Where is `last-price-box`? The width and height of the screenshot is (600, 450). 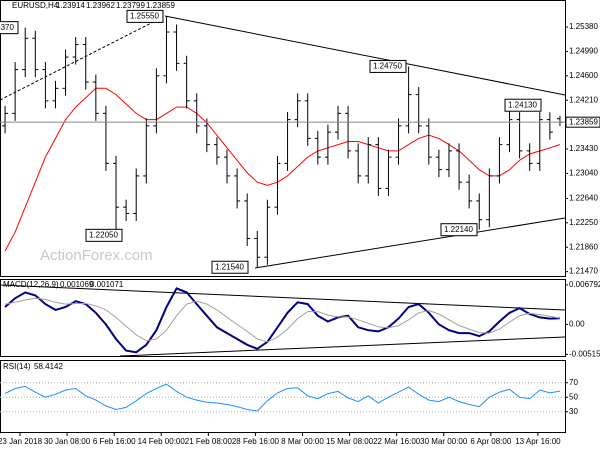
last-price-box is located at coordinates (582, 122).